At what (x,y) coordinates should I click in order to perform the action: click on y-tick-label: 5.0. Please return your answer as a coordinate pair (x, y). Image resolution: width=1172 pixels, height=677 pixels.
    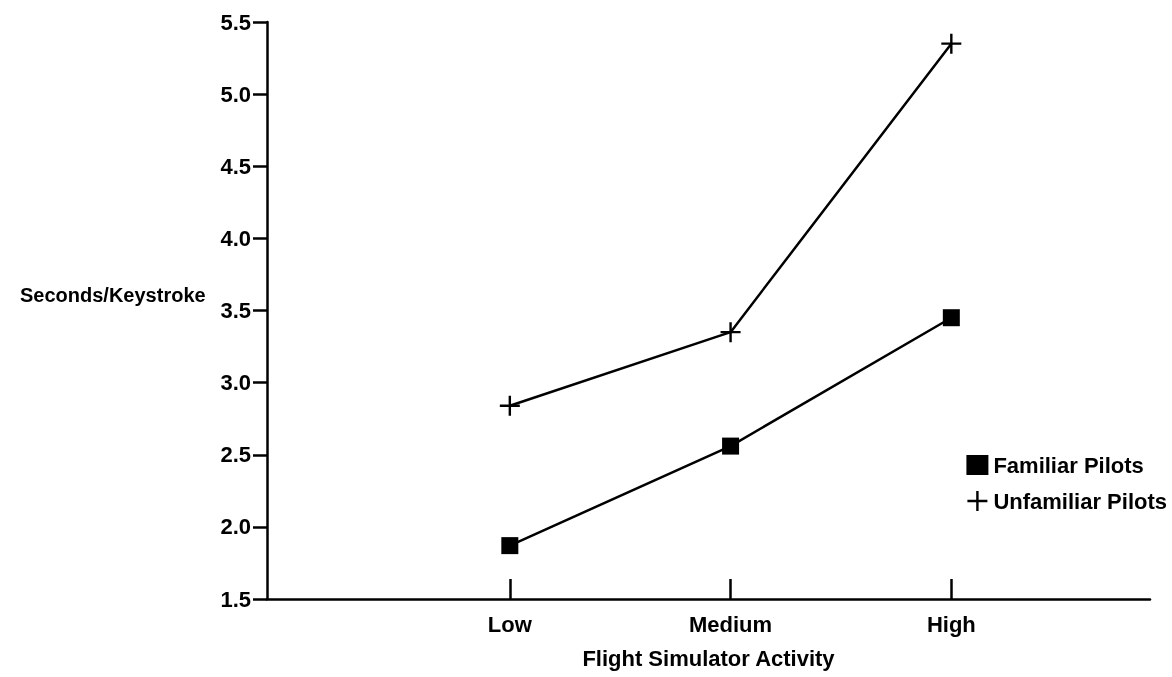
    Looking at the image, I should click on (235, 94).